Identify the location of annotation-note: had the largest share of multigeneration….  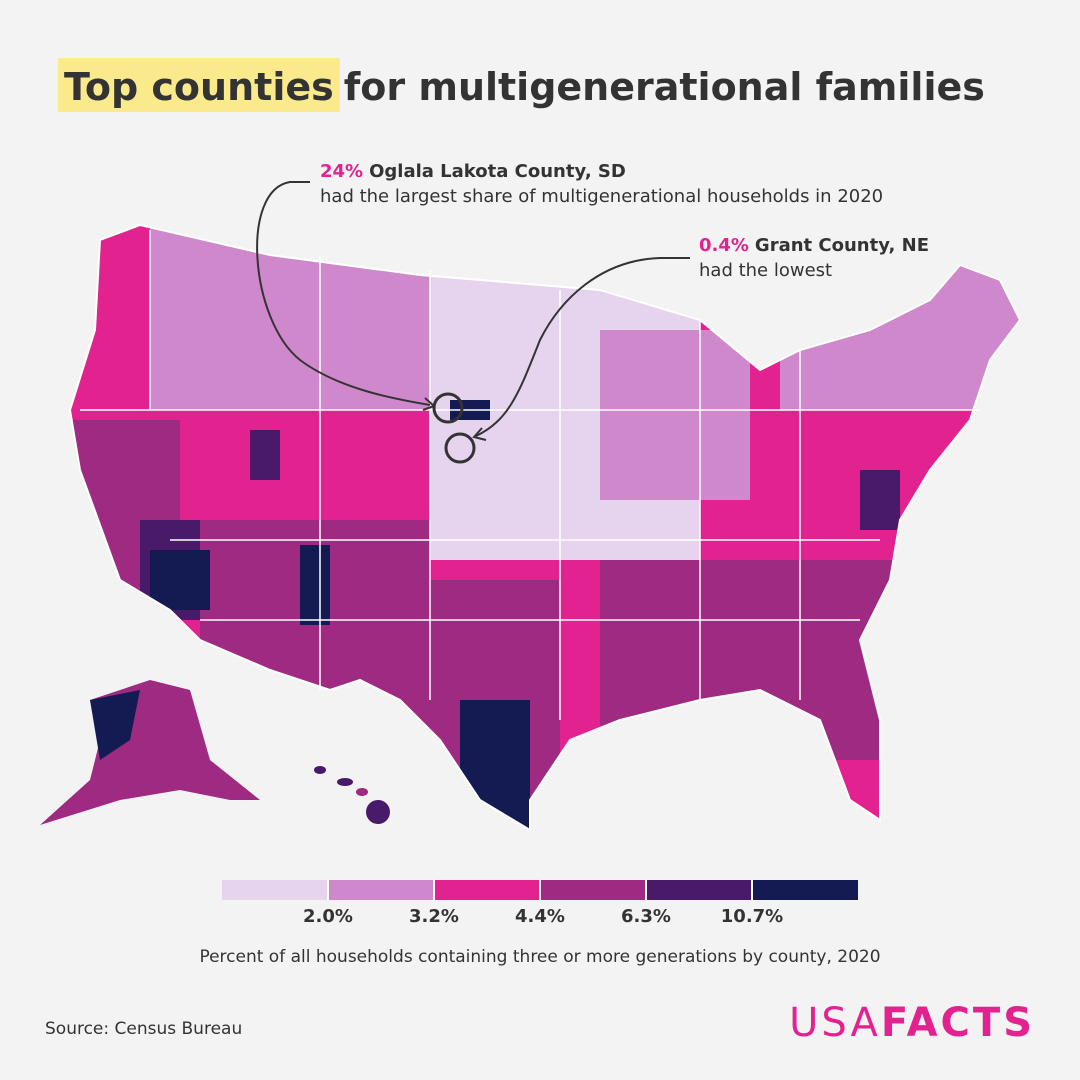
(601, 196).